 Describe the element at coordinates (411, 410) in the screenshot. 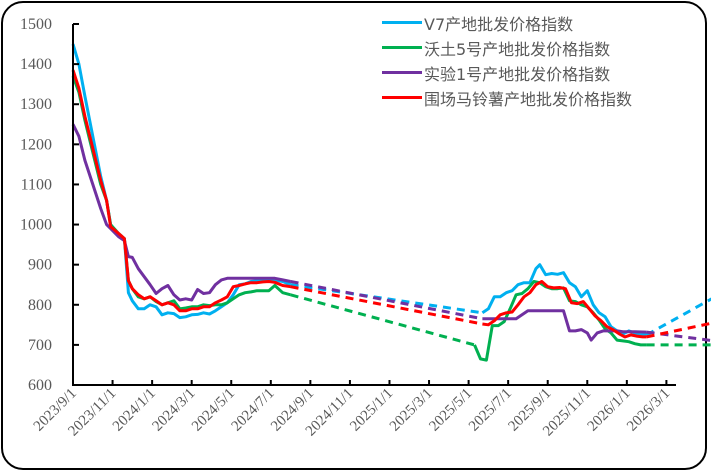

I see `x-tick-label: 2025/3/1` at that location.